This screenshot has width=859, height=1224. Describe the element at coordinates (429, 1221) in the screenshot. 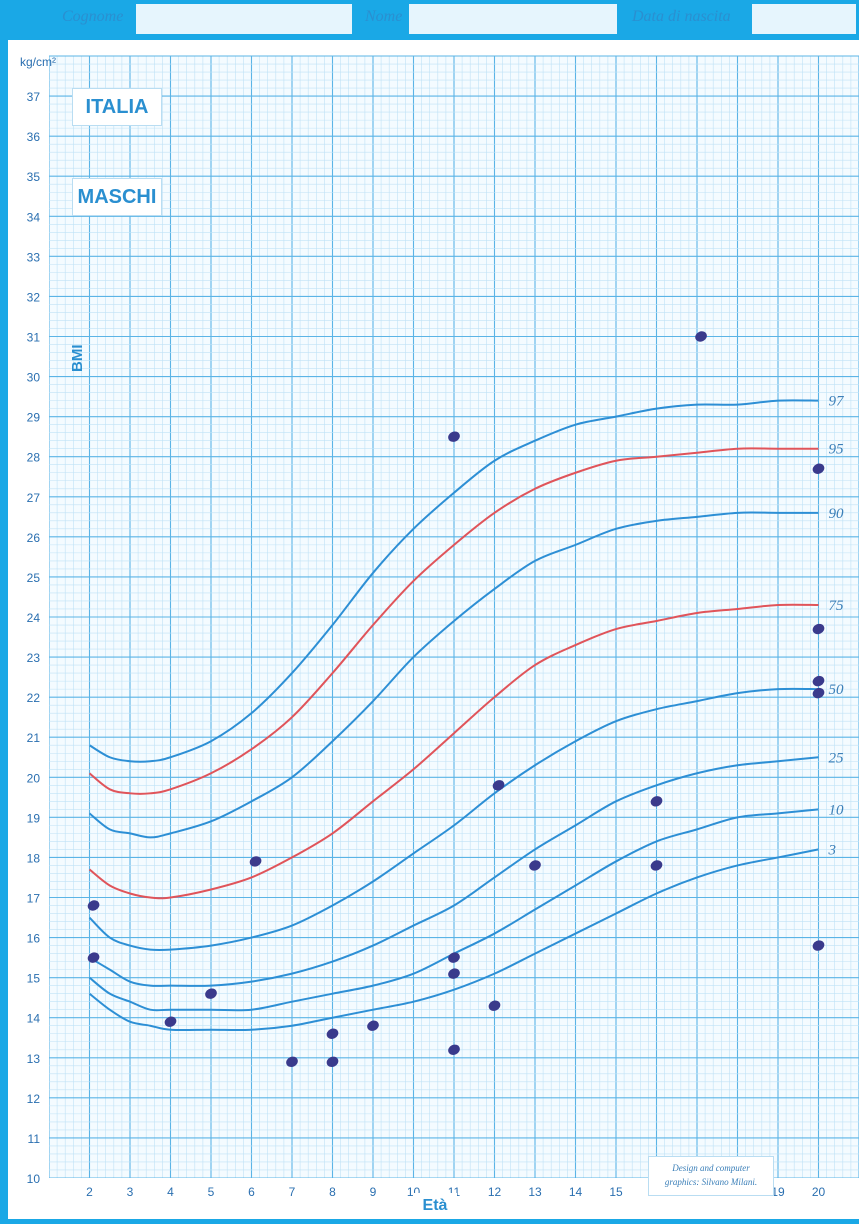

I see `bottom-border` at that location.